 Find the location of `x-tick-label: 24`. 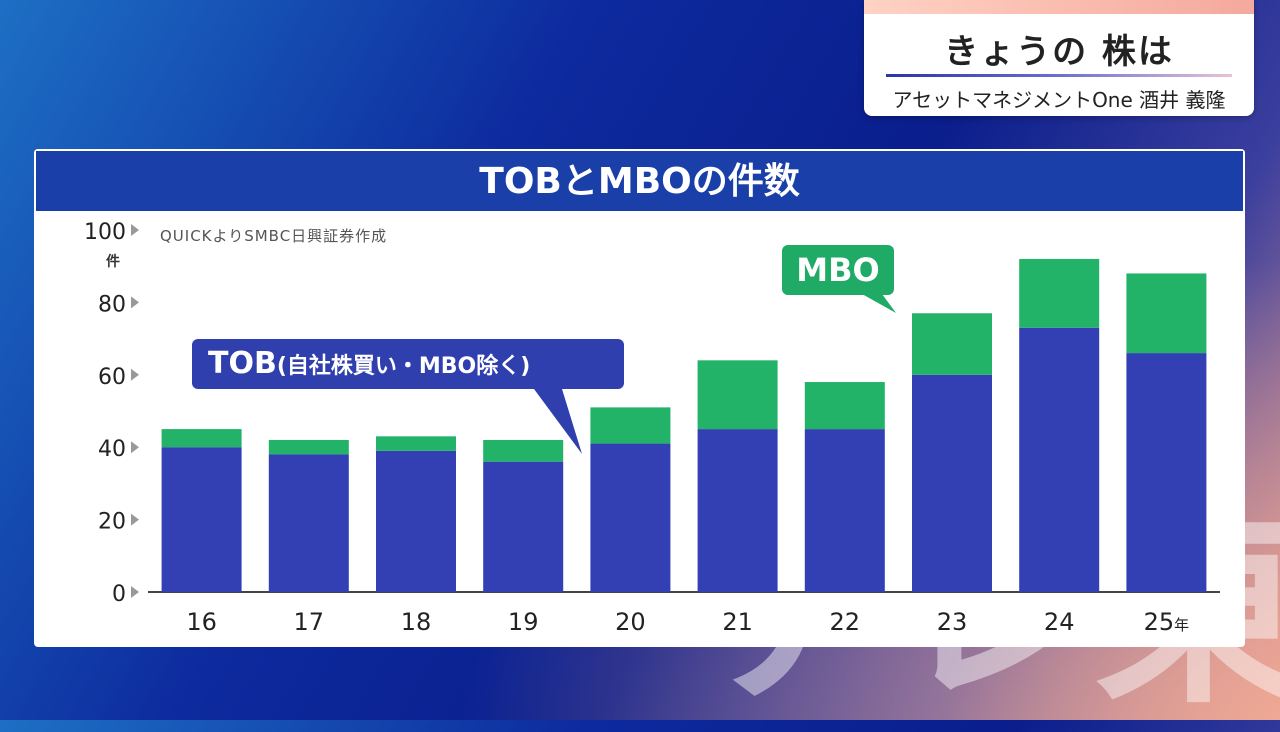

x-tick-label: 24 is located at coordinates (1059, 622).